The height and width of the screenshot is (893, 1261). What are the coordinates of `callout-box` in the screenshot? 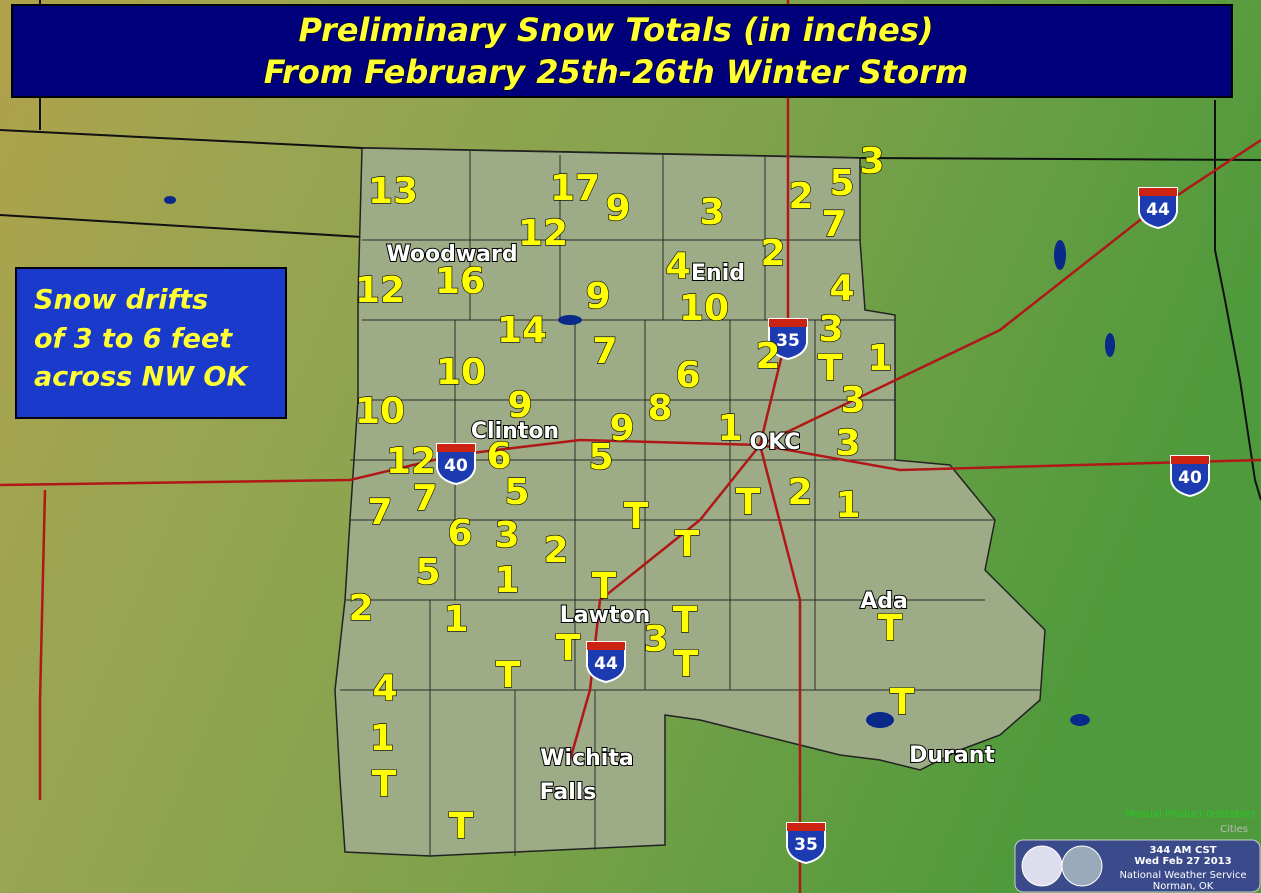 It's located at (151, 343).